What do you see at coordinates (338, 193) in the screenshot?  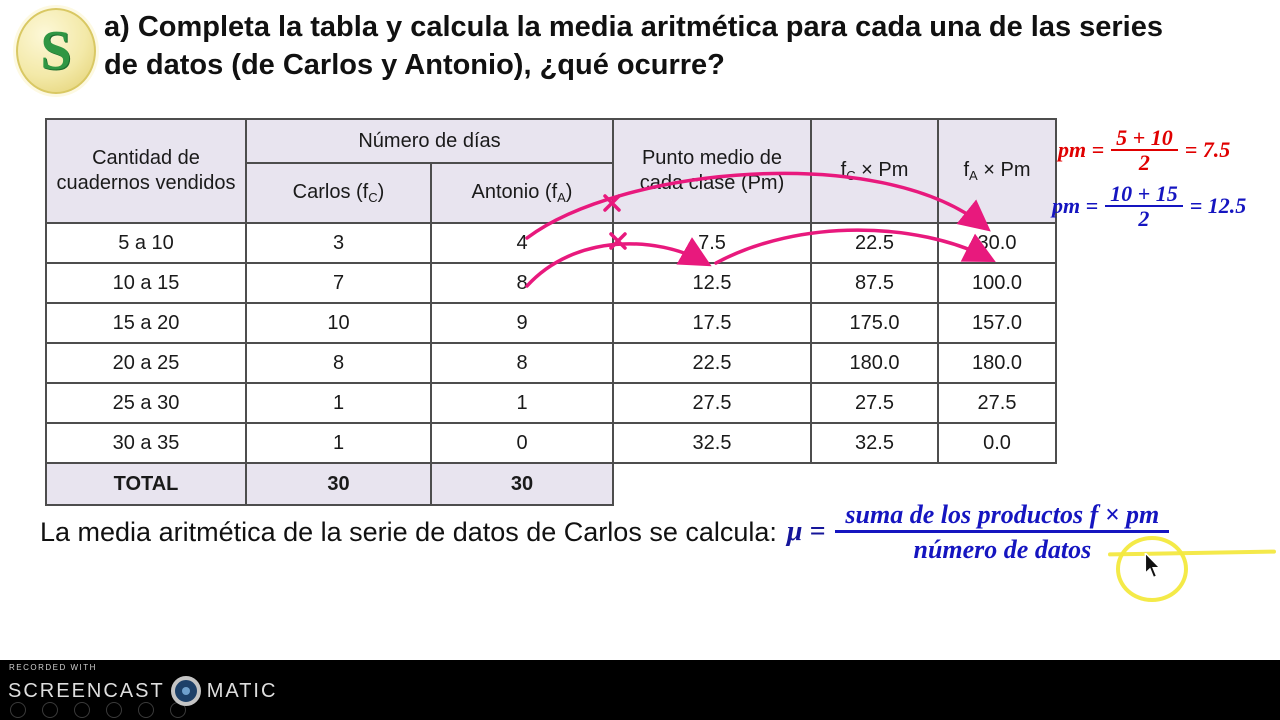 I see `header-carlos: Carlos (fC)` at bounding box center [338, 193].